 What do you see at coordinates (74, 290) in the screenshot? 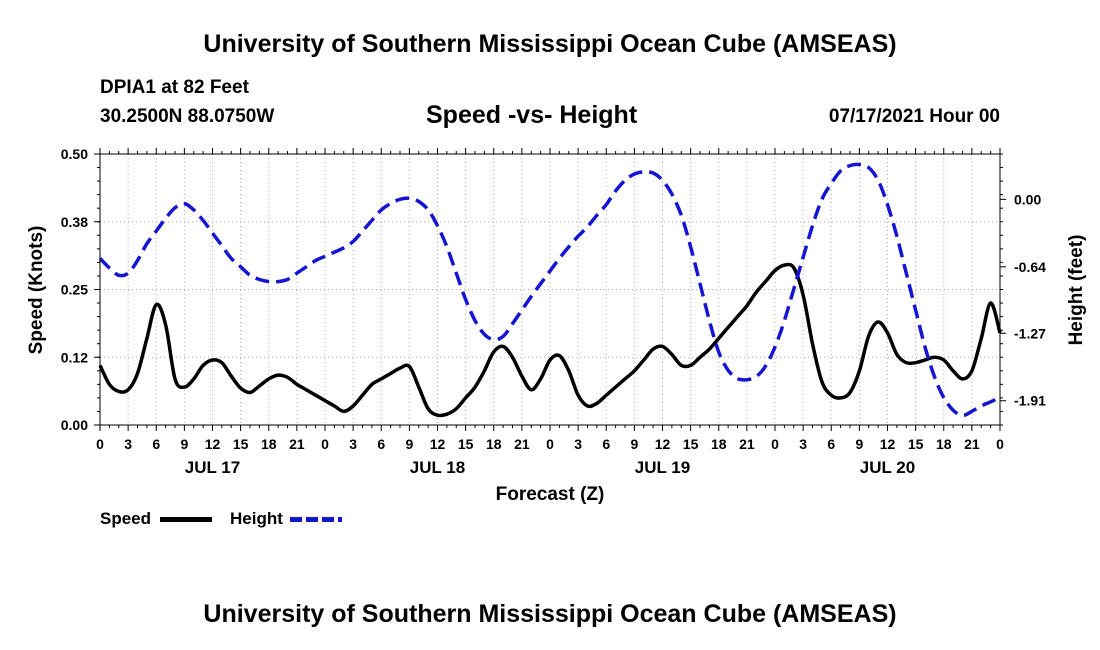
I see `y-tick-label: 0.25` at bounding box center [74, 290].